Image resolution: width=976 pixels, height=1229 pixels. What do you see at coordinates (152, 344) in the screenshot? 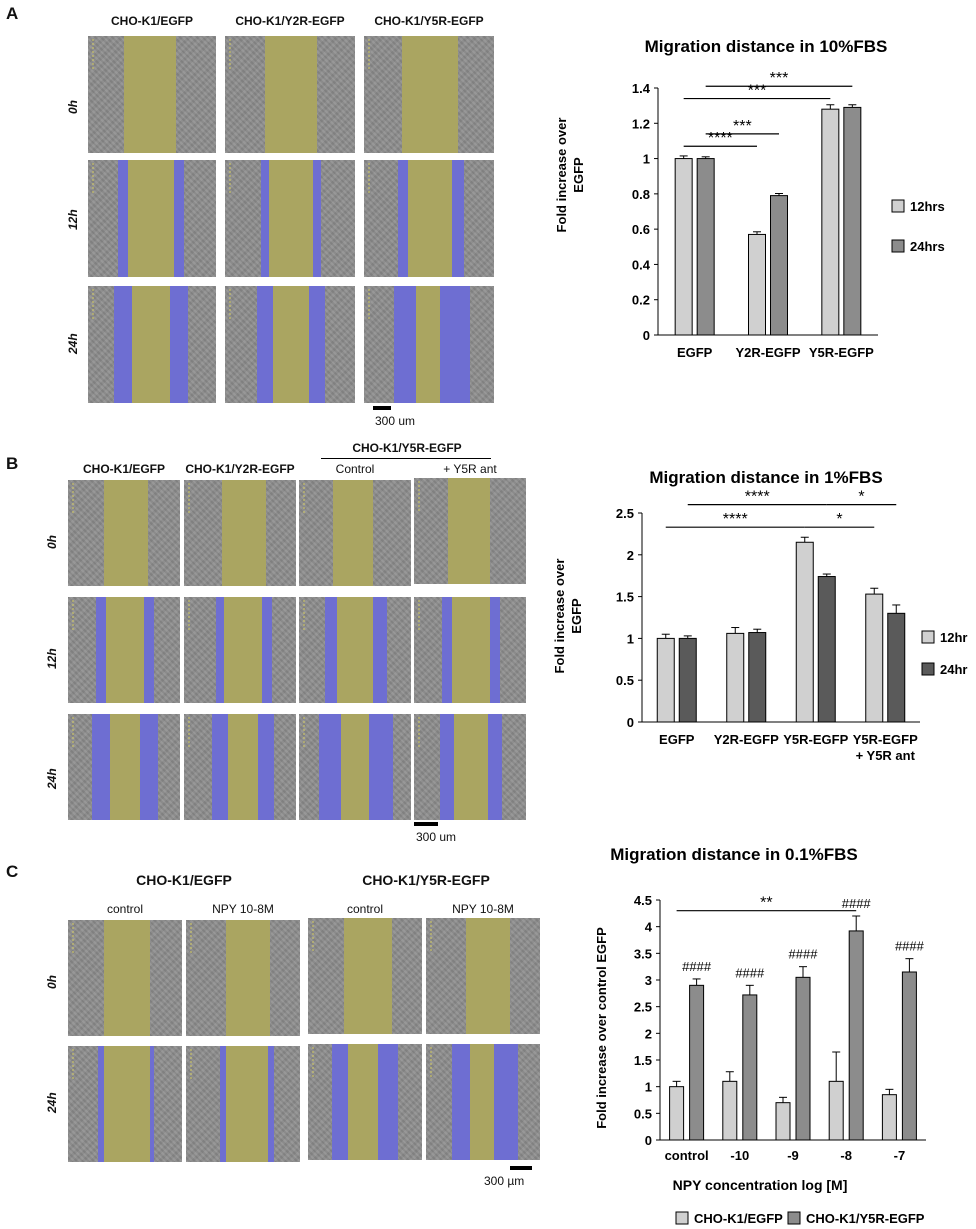
I see `a-micrograph-egfp-24h` at bounding box center [152, 344].